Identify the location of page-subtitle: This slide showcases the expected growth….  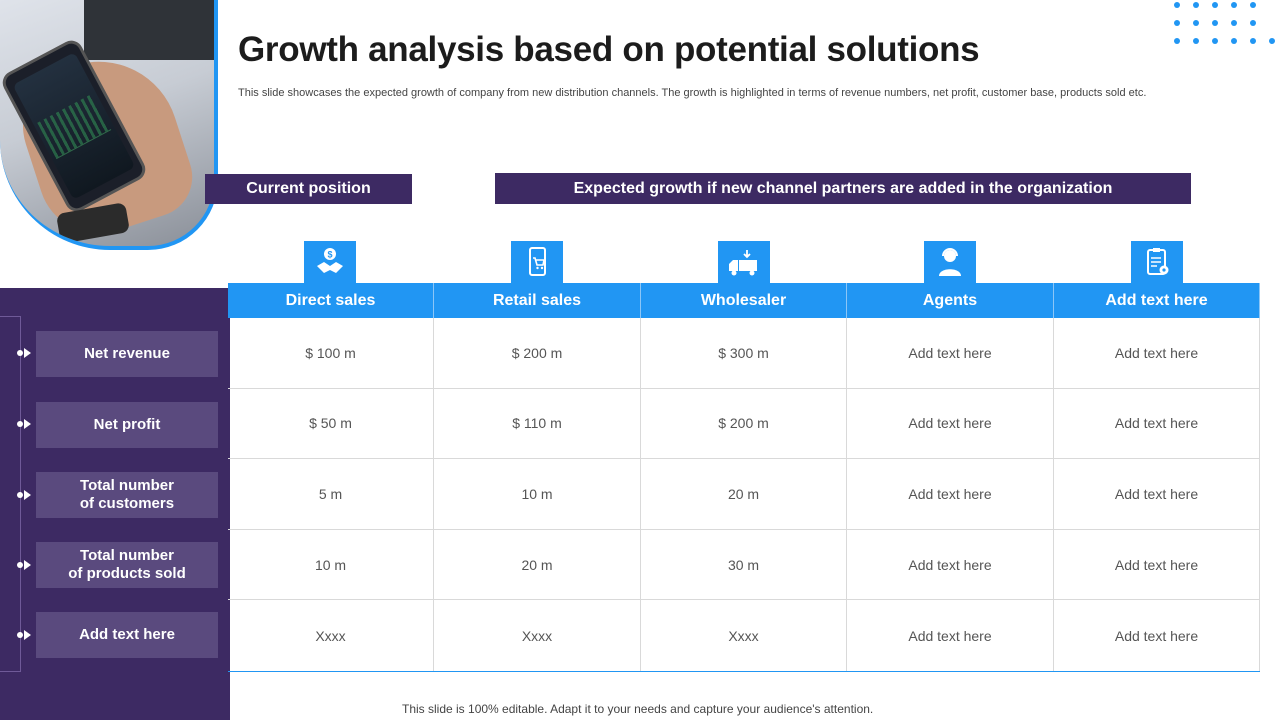
(692, 93).